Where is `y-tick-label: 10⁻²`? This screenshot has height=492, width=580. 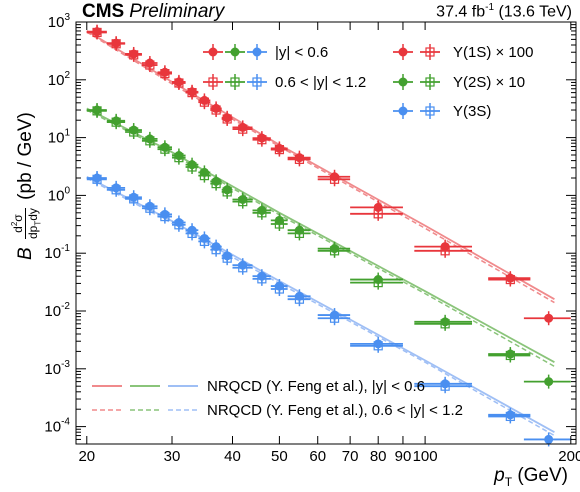 y-tick-label: 10⁻² is located at coordinates (57, 310).